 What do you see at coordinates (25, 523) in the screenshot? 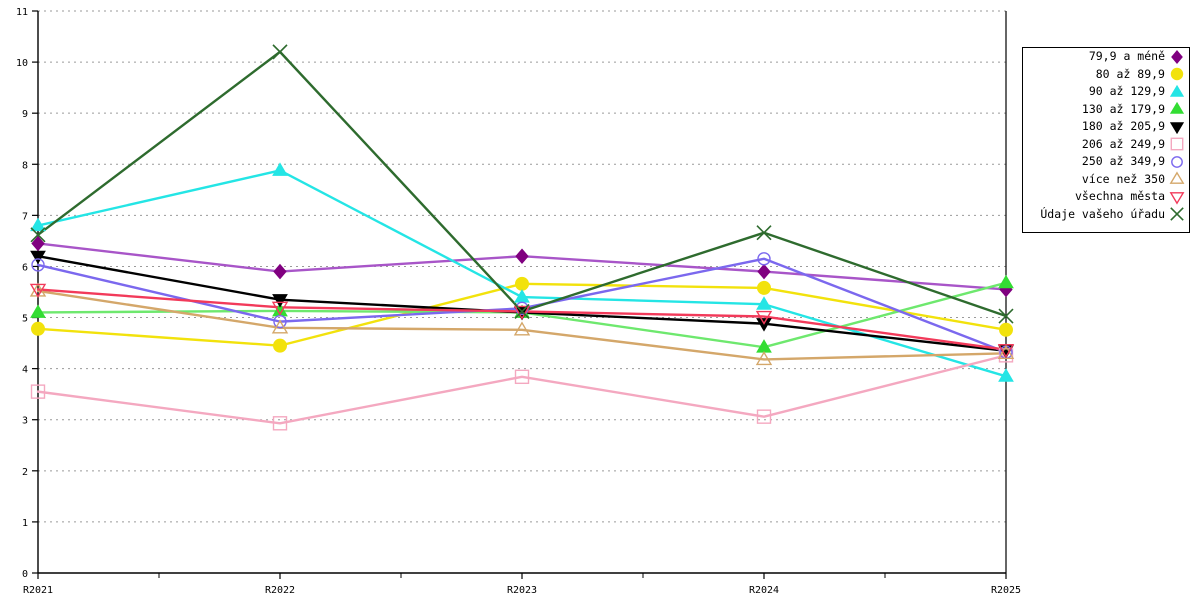
I see `y-tick-label: 1` at bounding box center [25, 523].